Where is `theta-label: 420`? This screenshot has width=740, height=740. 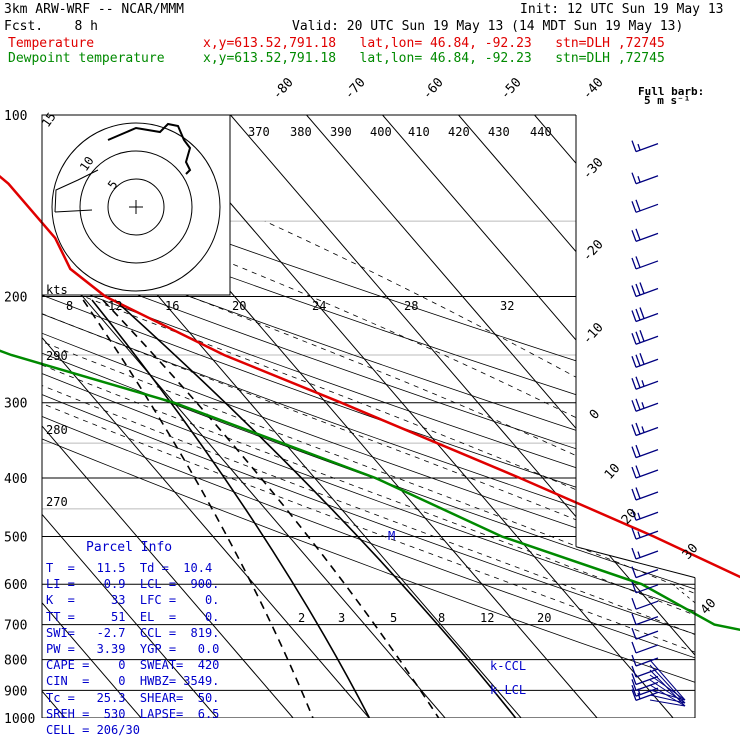
theta-label: 420 is located at coordinates (459, 132).